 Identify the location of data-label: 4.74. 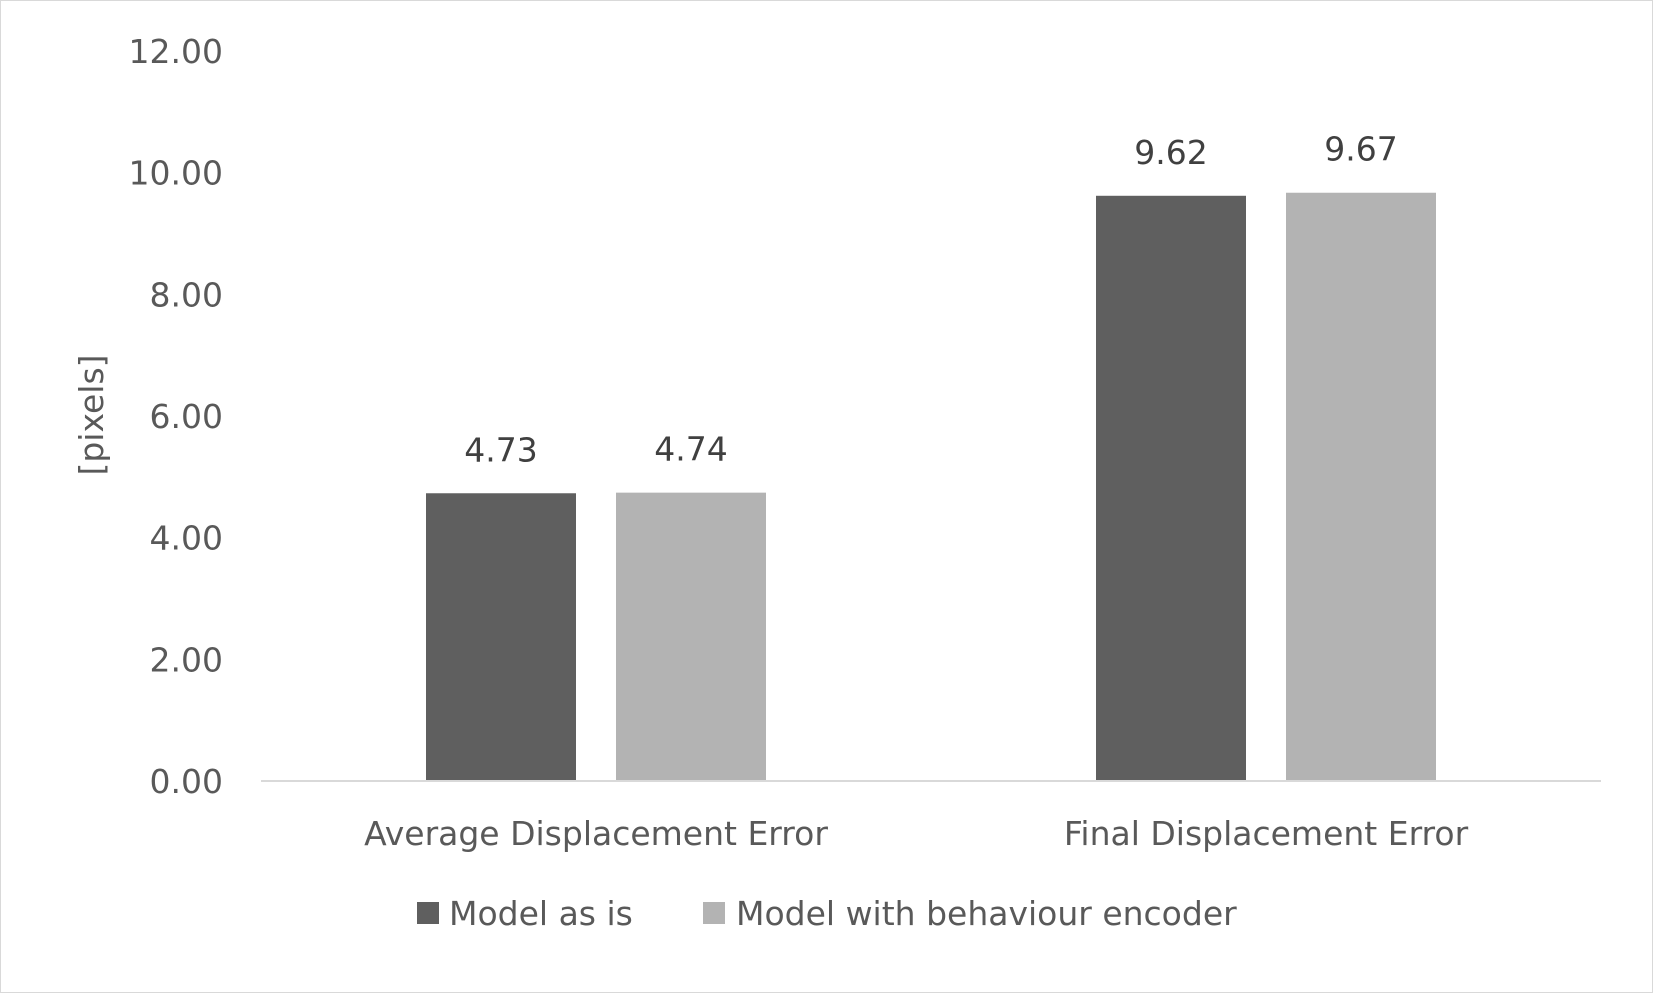
(690, 449).